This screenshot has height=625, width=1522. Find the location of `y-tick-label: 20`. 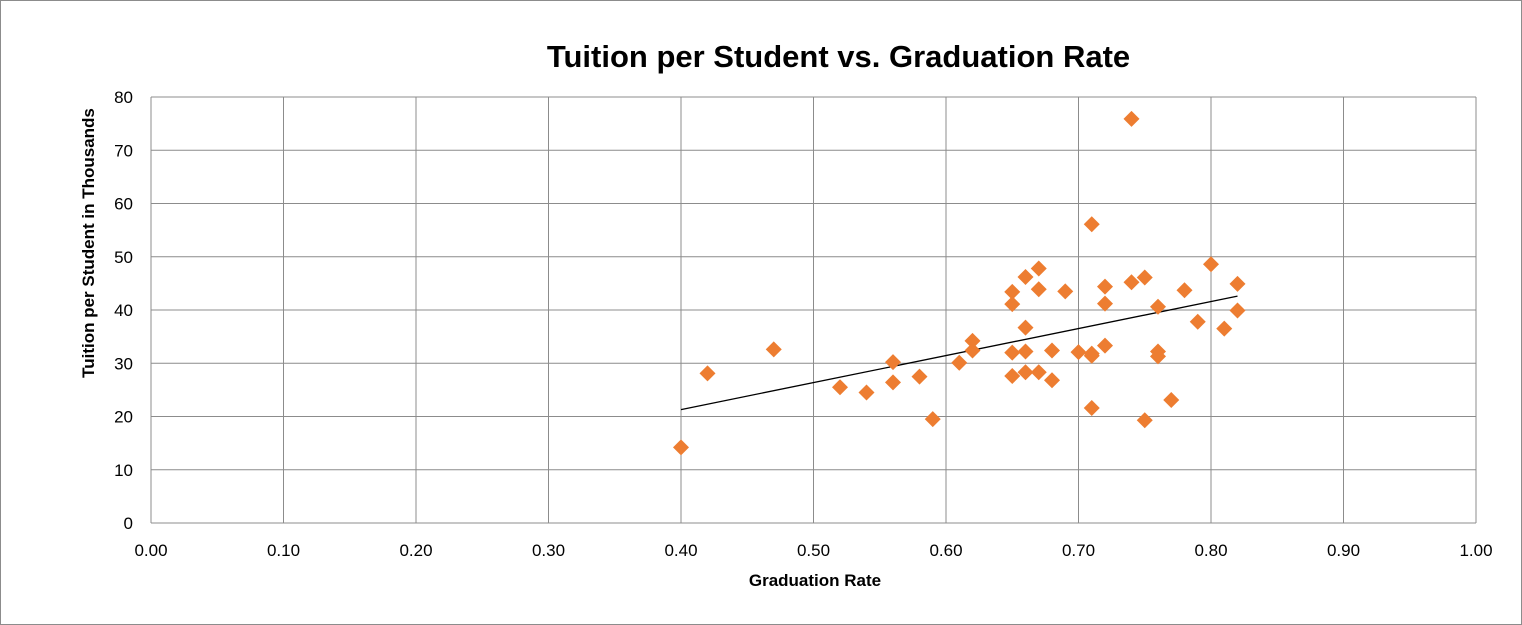

y-tick-label: 20 is located at coordinates (123, 417).